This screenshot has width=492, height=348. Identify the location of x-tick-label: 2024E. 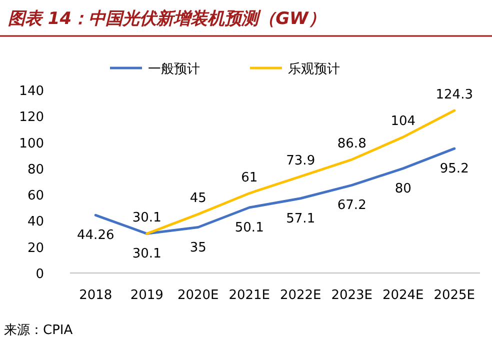
(403, 295).